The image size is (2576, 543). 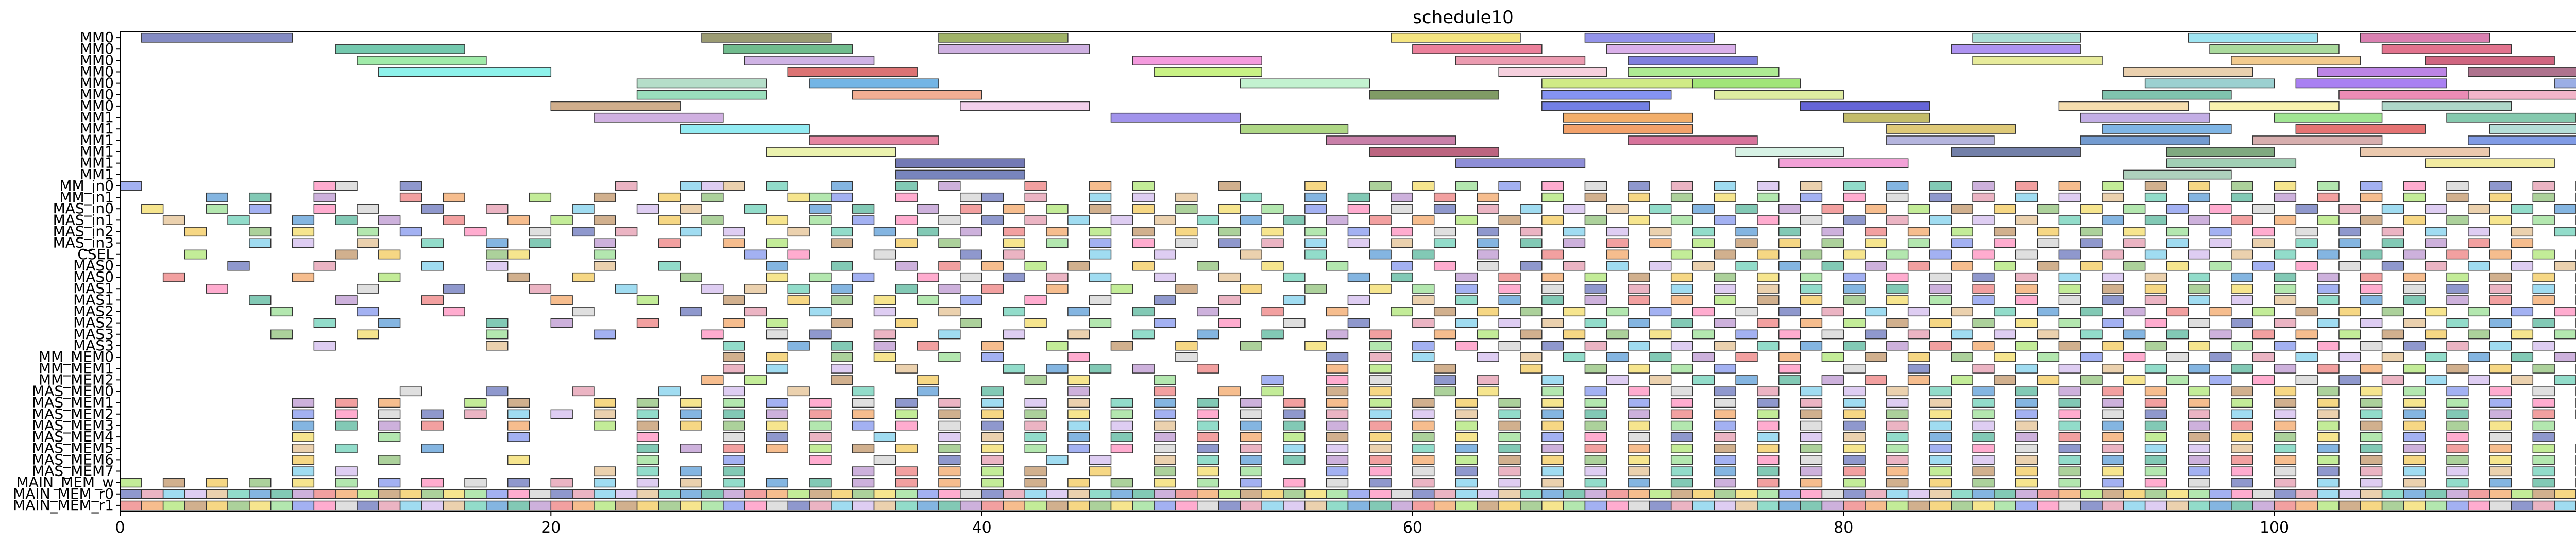 I want to click on y-tick-label: MAIN_MEM_r1, so click(x=63, y=505).